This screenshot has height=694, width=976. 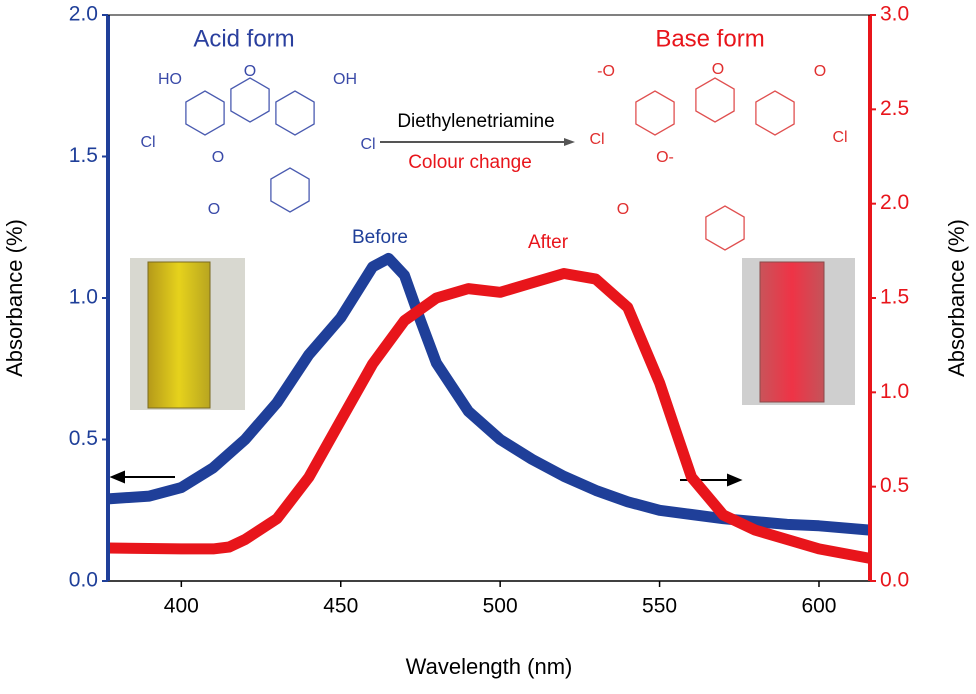 What do you see at coordinates (83, 438) in the screenshot?
I see `y-tick-label: 0.5` at bounding box center [83, 438].